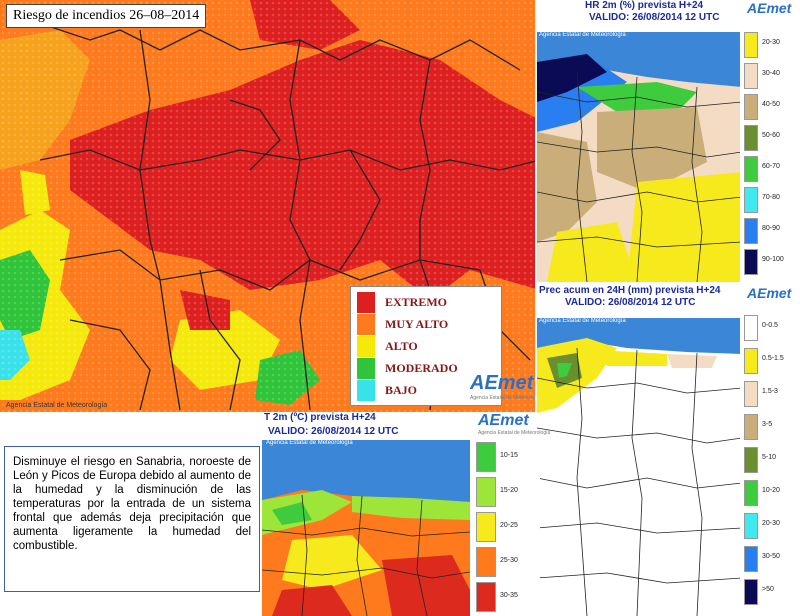  I want to click on hr-valid: VALIDO: 26/08/2014 12 UTC, so click(654, 17).